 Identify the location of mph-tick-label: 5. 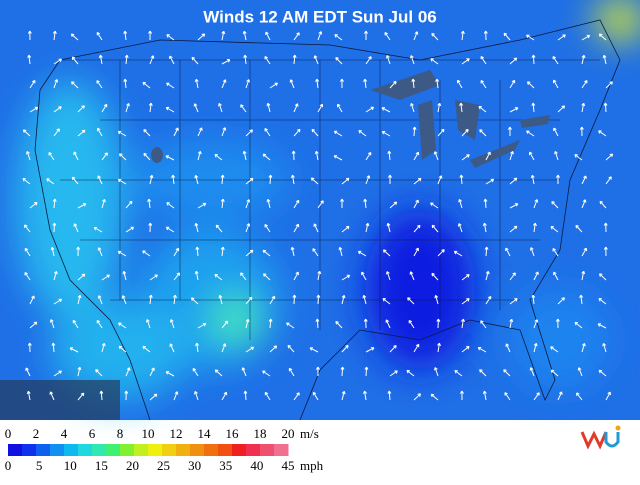
(39, 465).